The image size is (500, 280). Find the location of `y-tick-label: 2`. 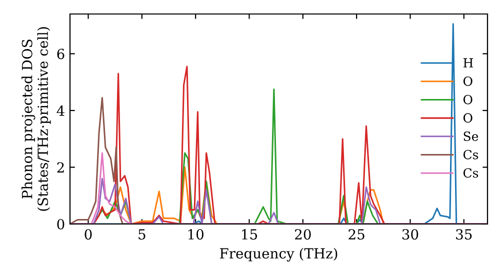

y-tick-label: 2 is located at coordinates (60, 167).